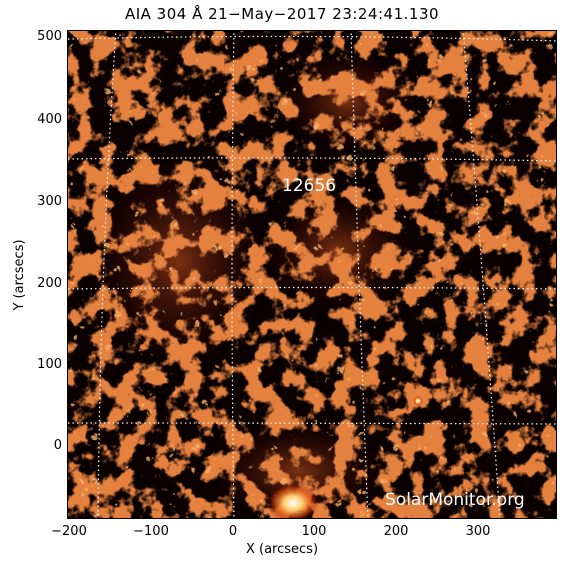  What do you see at coordinates (418, 401) in the screenshot?
I see `bright-point` at bounding box center [418, 401].